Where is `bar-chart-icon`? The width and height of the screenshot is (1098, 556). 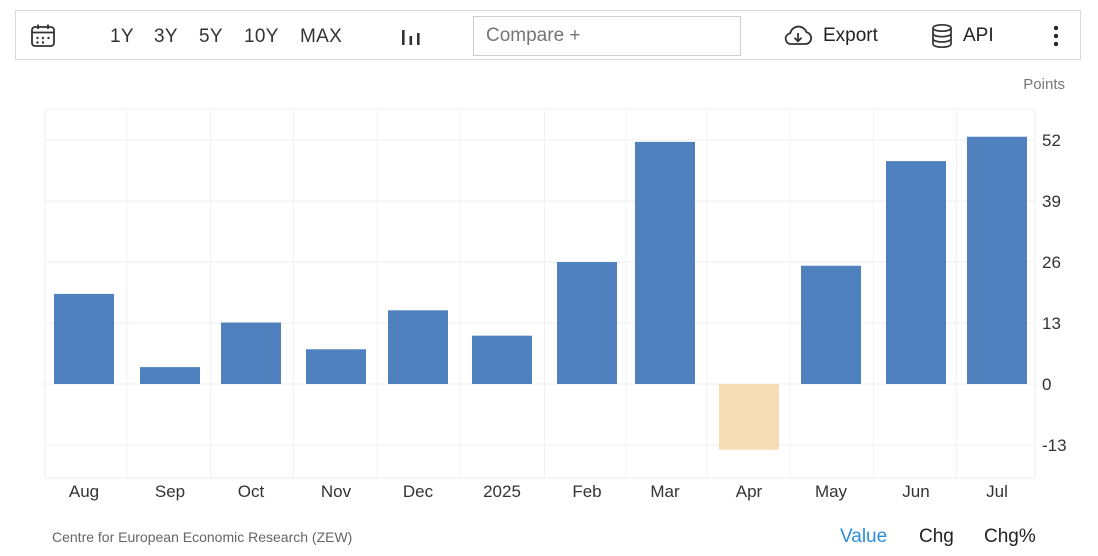 bar-chart-icon is located at coordinates (411, 36).